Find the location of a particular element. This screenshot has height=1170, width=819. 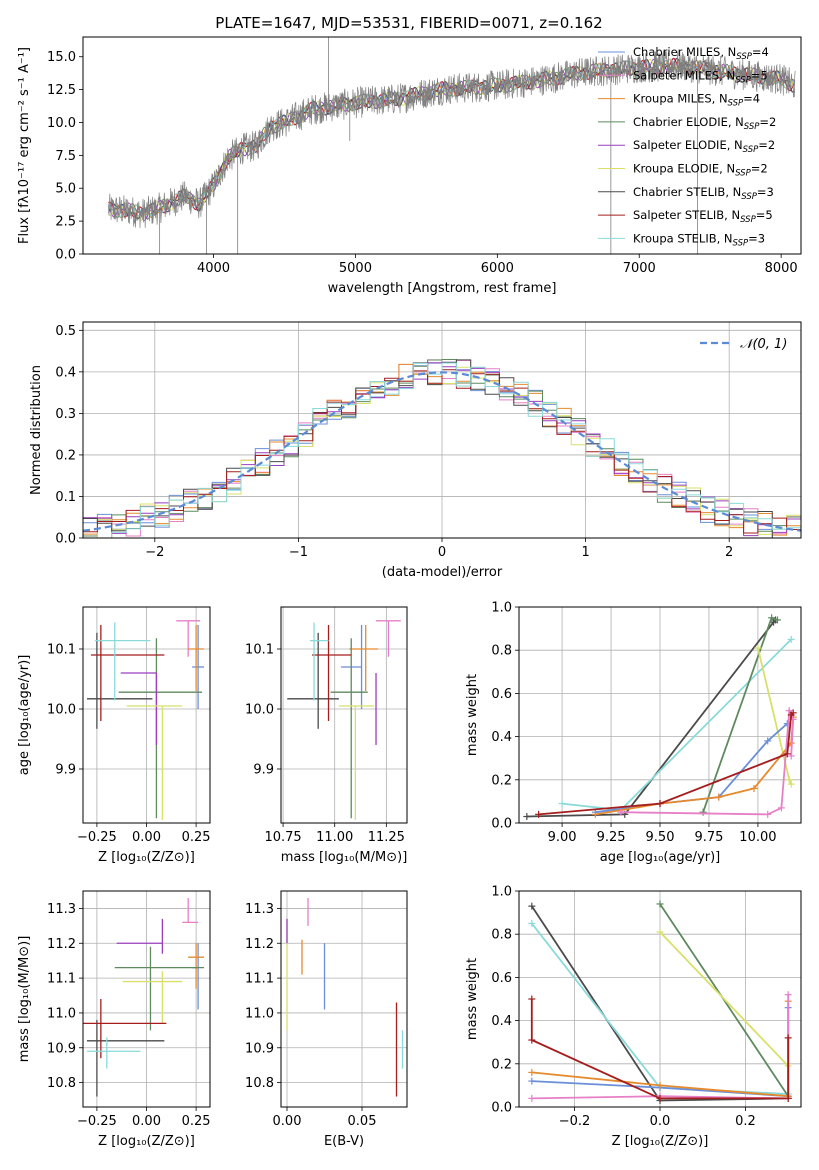

x-tick-label: 8000 is located at coordinates (781, 268).